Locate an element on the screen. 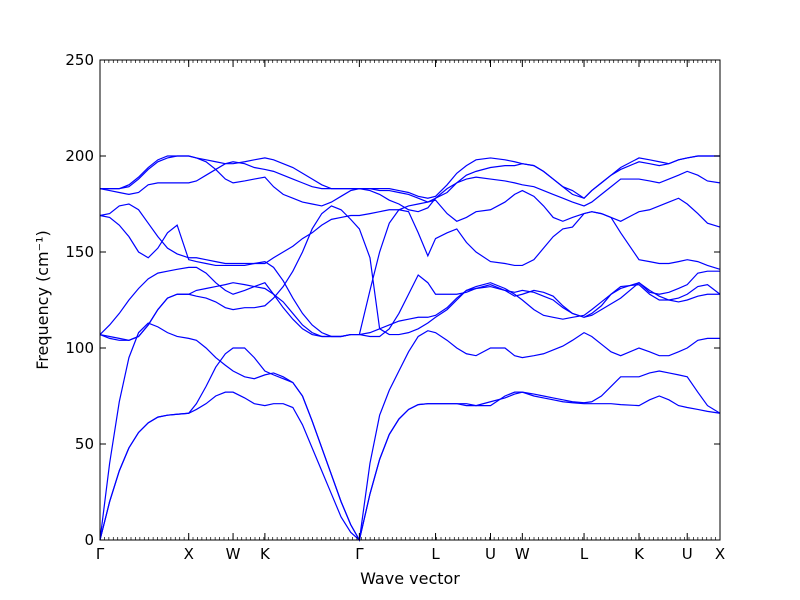  y-tick-label: 150 is located at coordinates (79, 252).